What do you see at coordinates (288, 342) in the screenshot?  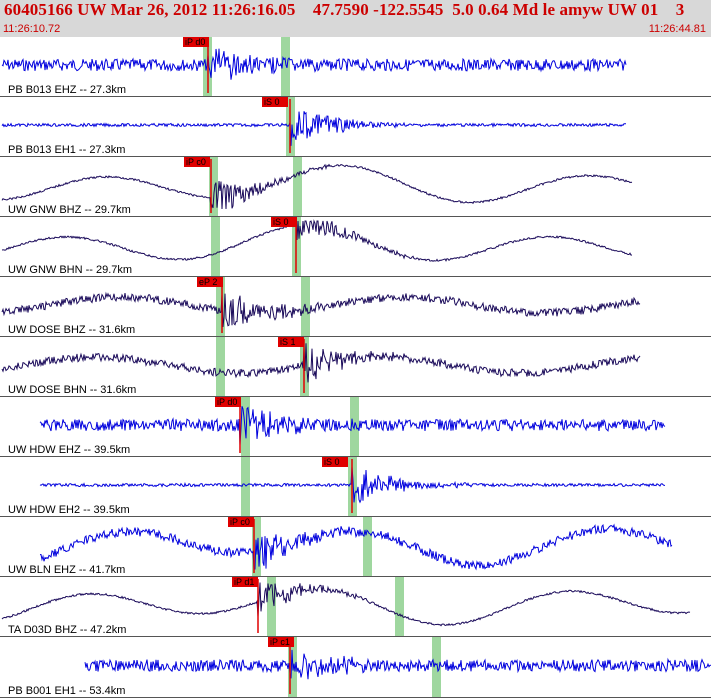 I see `pick-label: iS 1` at bounding box center [288, 342].